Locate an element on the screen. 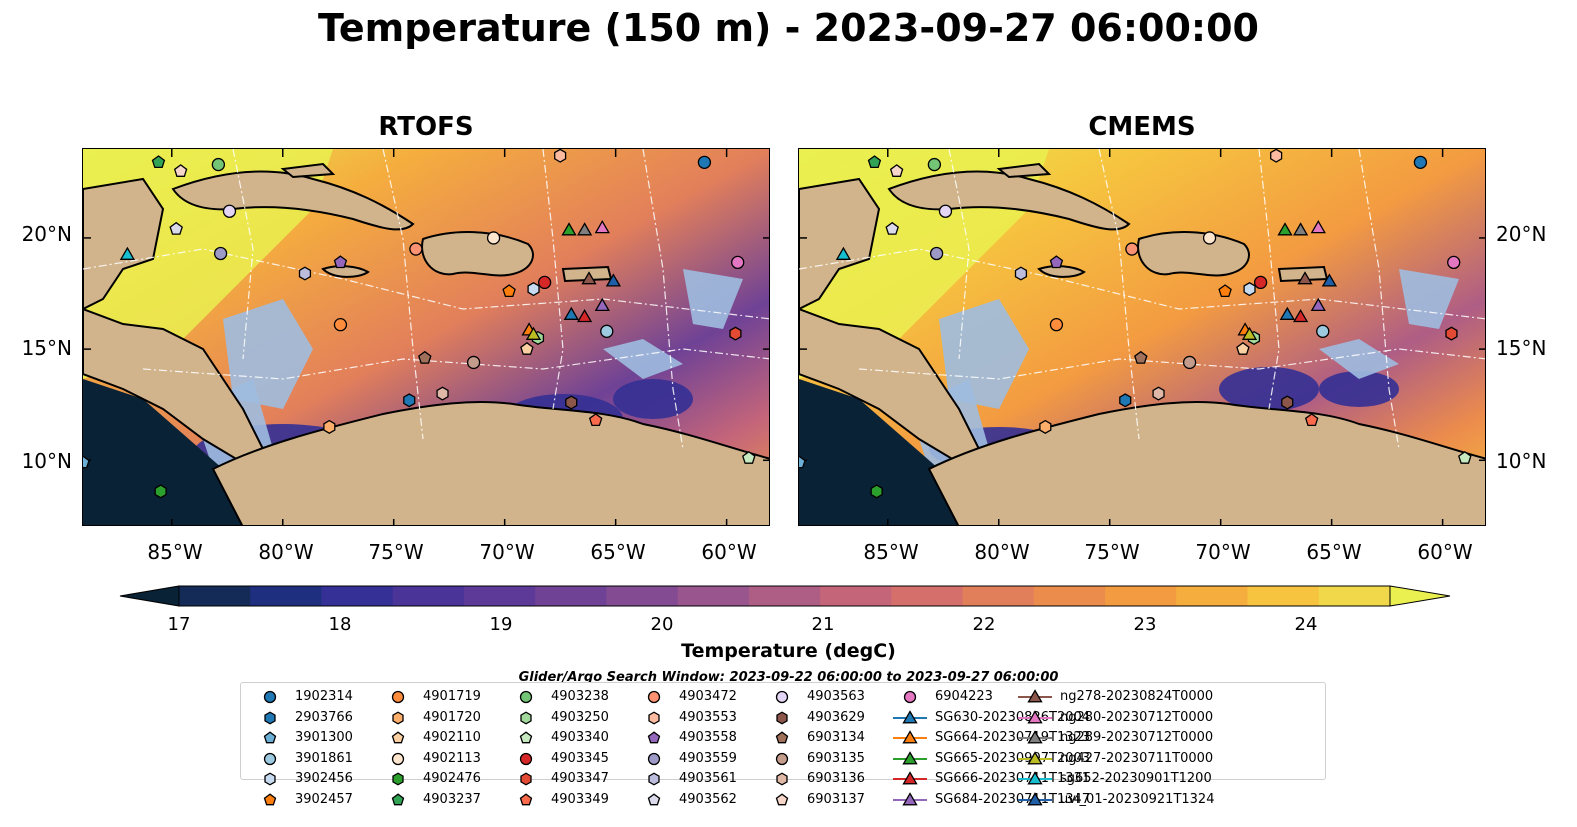 The image size is (1577, 827). legend-label: 6903137 is located at coordinates (836, 799).